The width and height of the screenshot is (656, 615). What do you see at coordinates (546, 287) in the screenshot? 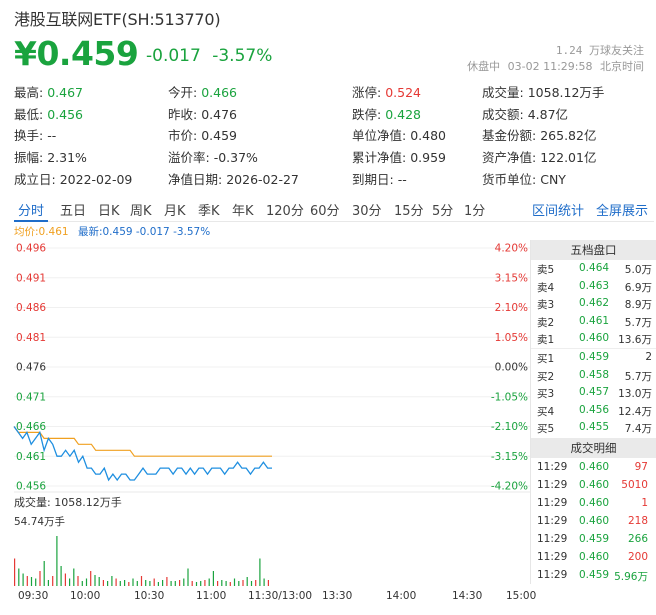
I see `ob-level-label: 卖4` at bounding box center [546, 287].